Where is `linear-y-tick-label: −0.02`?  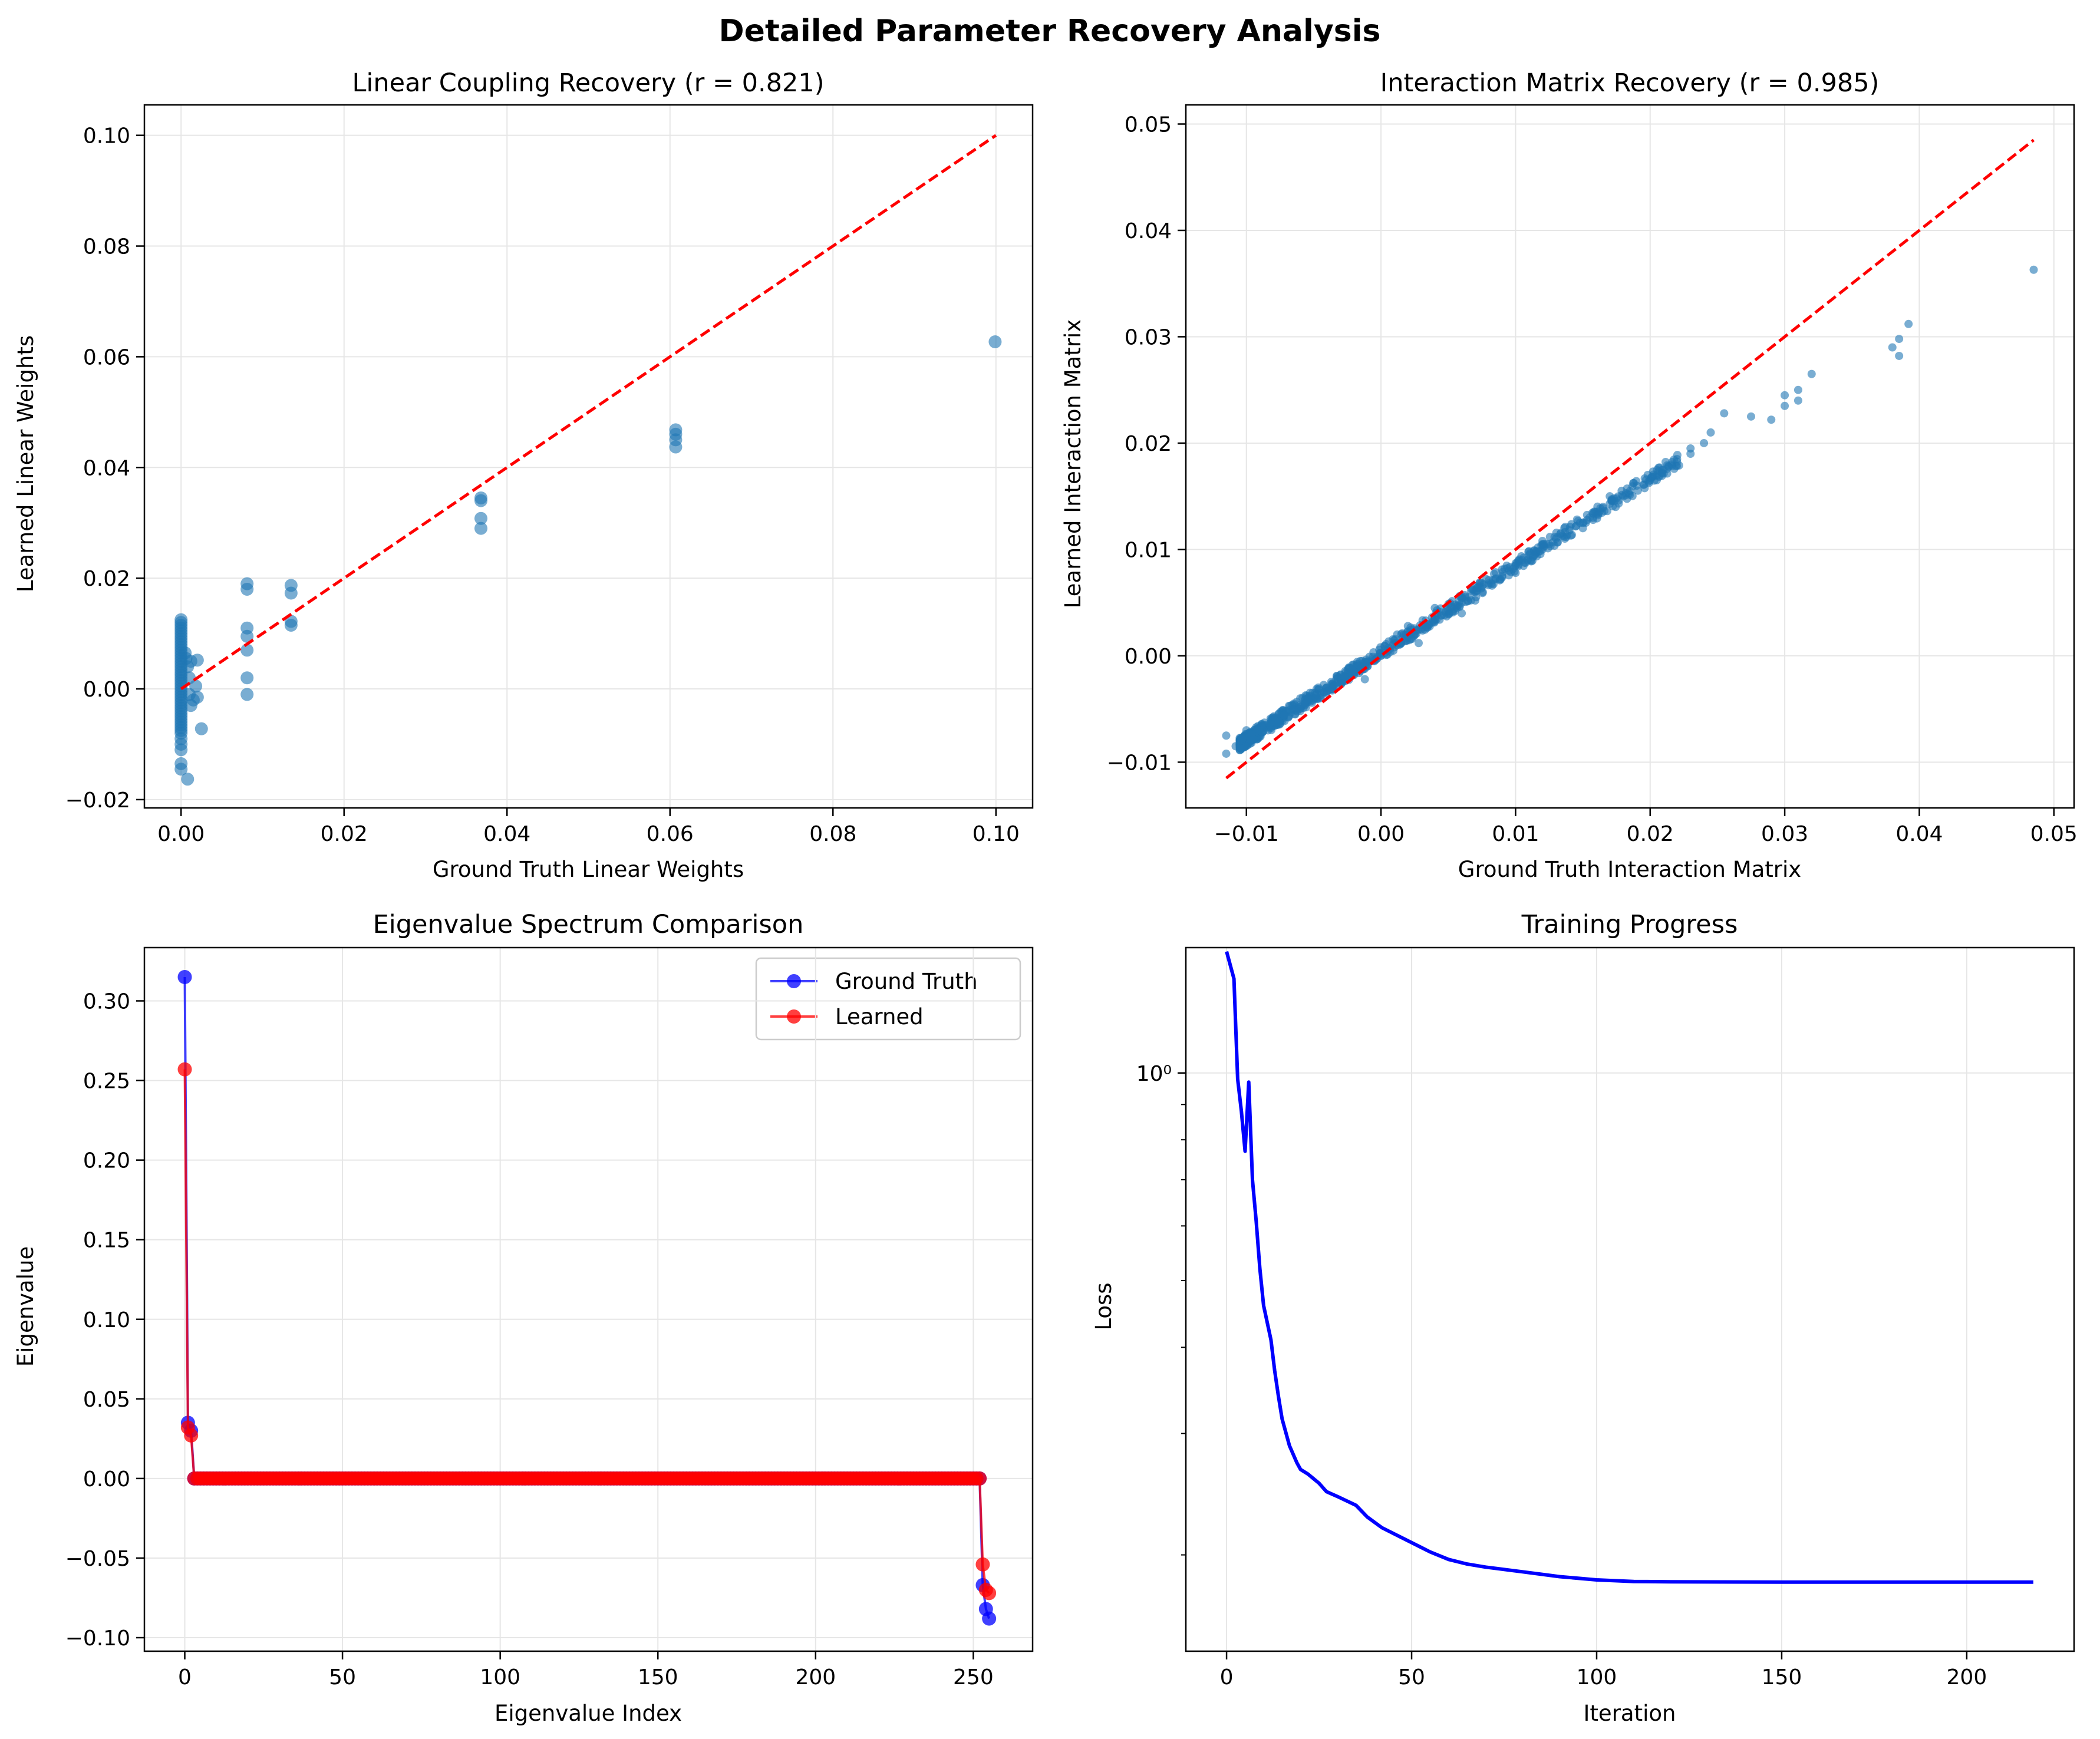
linear-y-tick-label: −0.02 is located at coordinates (98, 800).